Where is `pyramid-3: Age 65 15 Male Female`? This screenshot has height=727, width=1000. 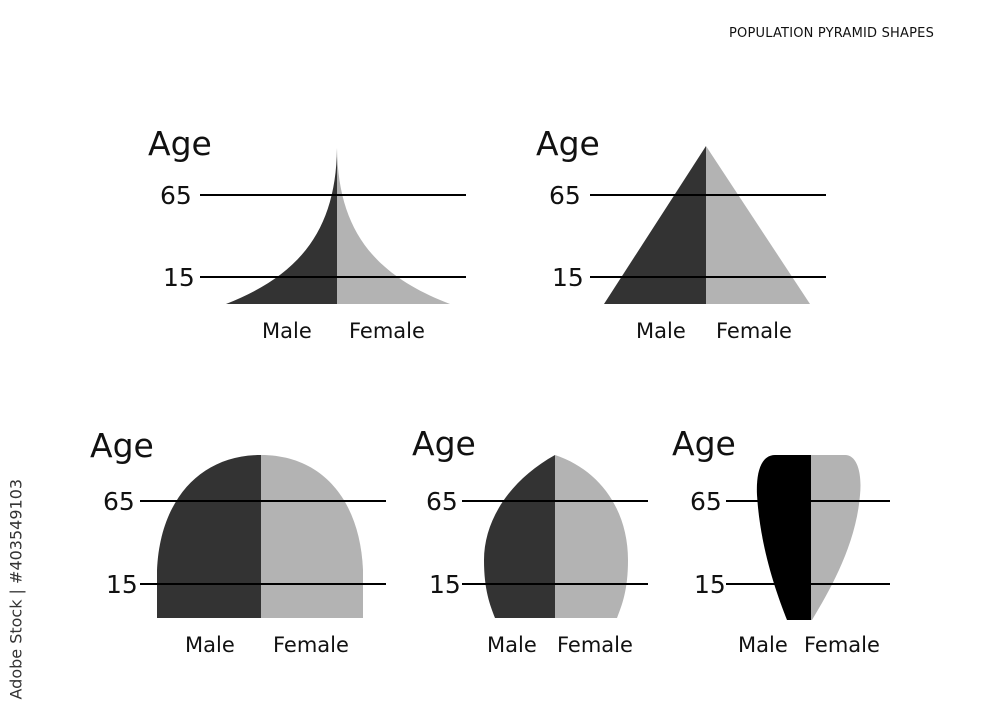 pyramid-3: Age 65 15 Male Female is located at coordinates (238, 541).